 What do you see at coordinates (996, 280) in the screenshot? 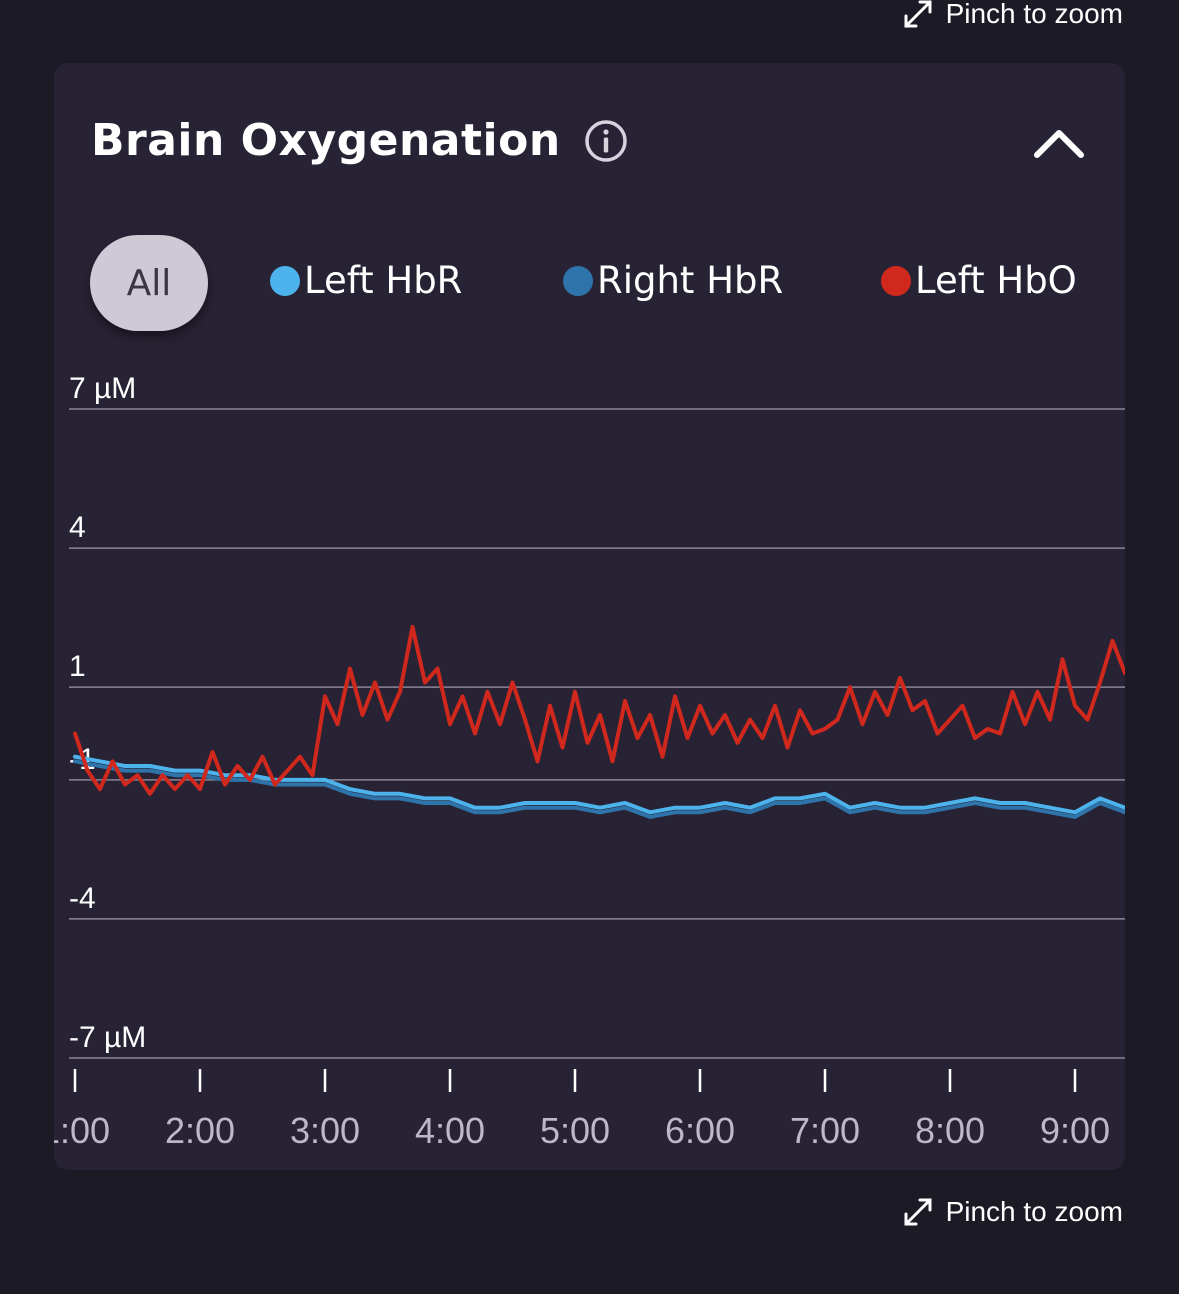
I see `legend-label-left-hbo: Left HbO` at bounding box center [996, 280].